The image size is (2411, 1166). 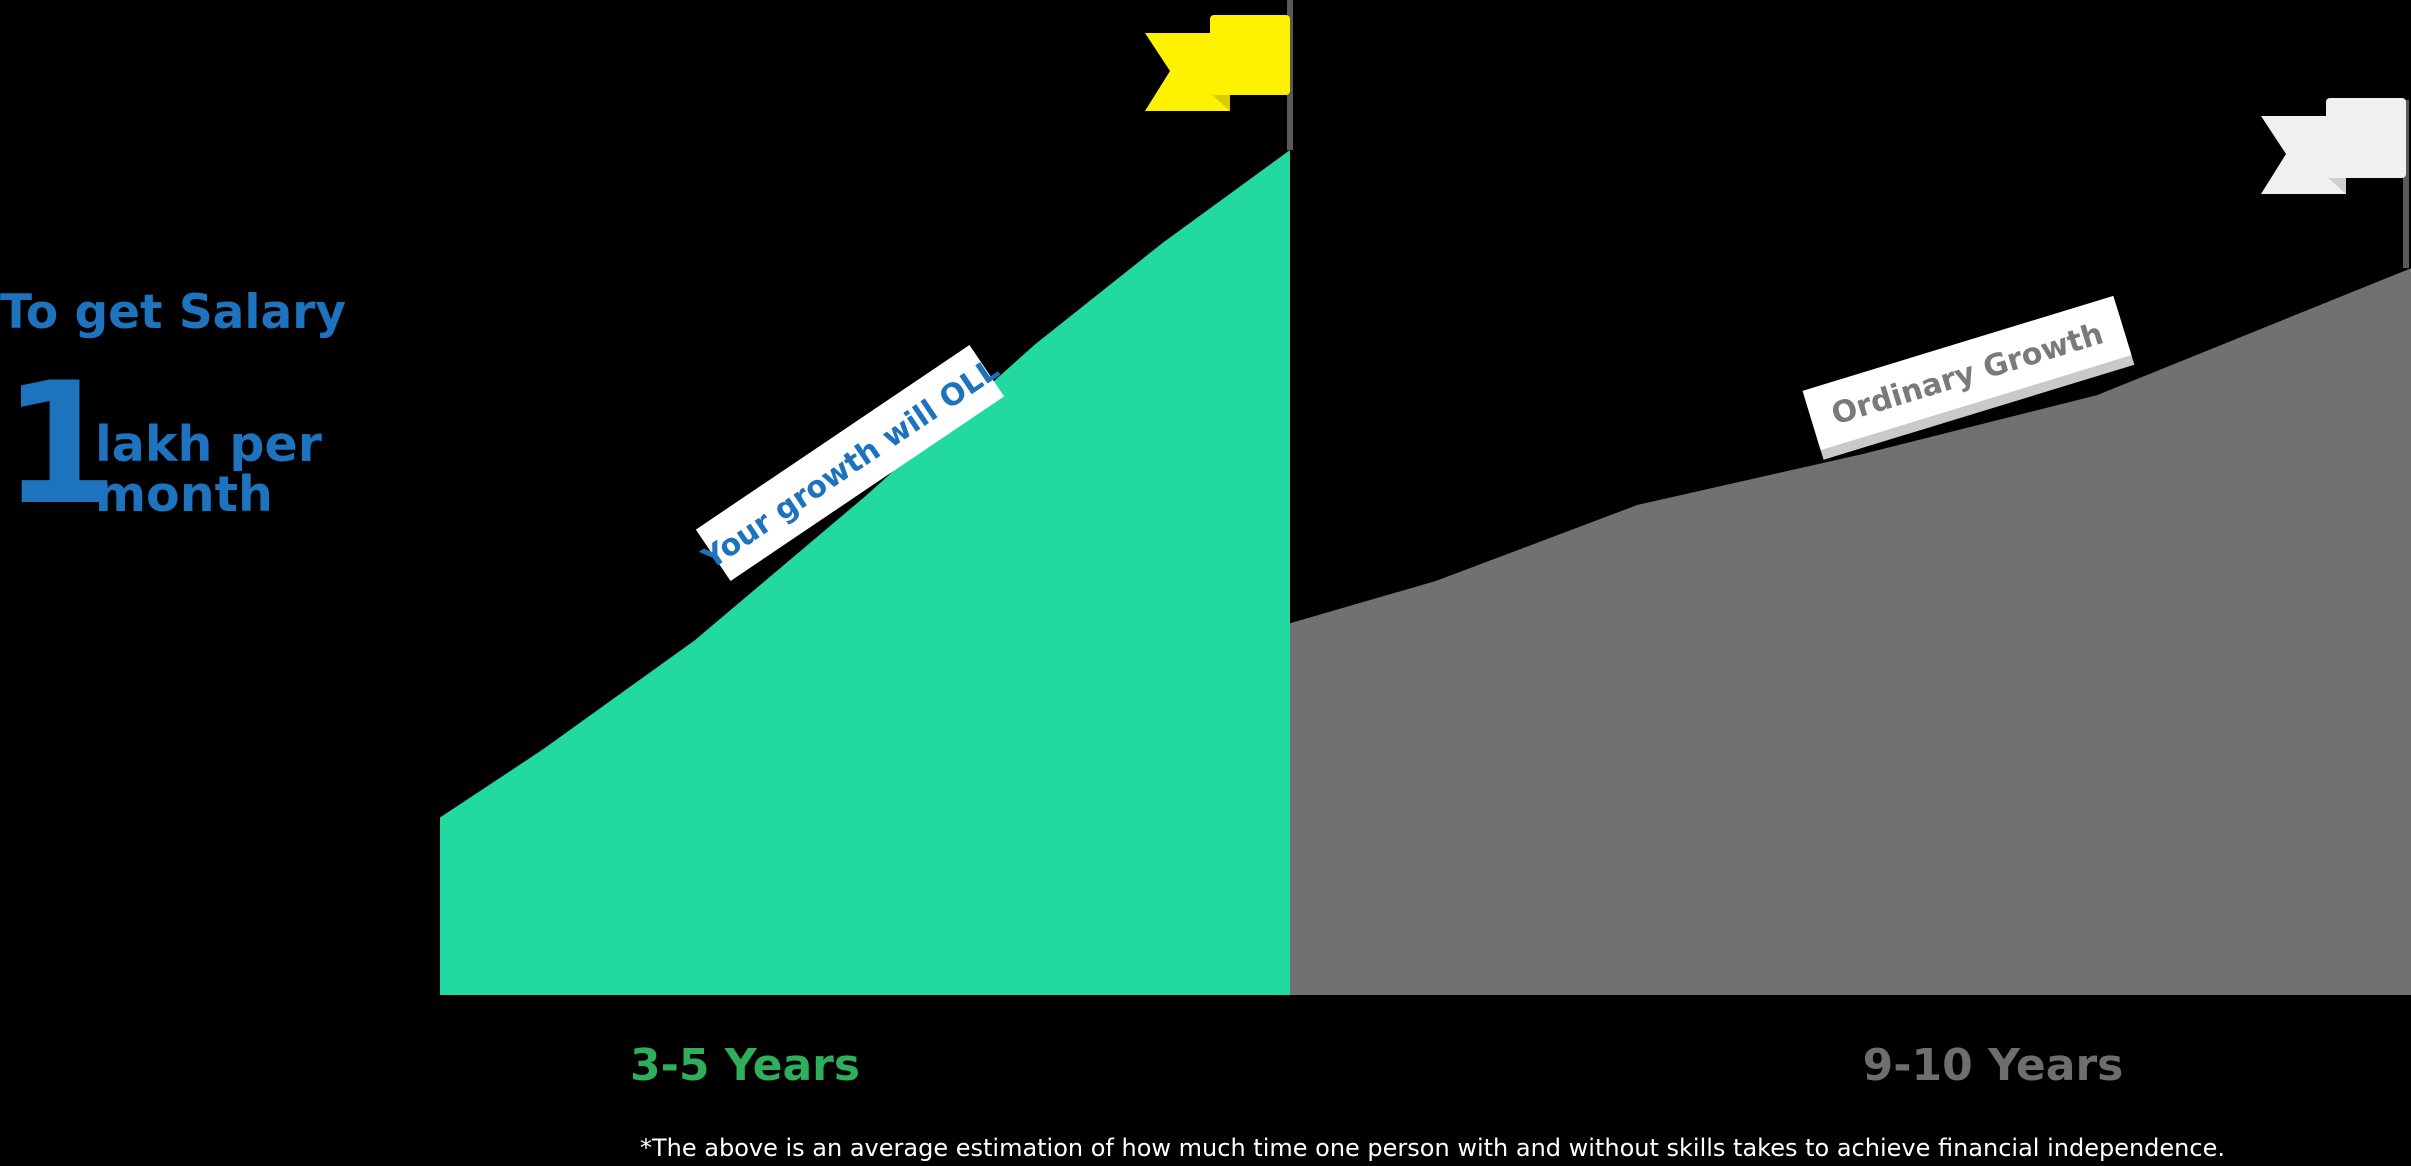 What do you see at coordinates (1220, 102) in the screenshot?
I see `yellow-flag-icon-fold` at bounding box center [1220, 102].